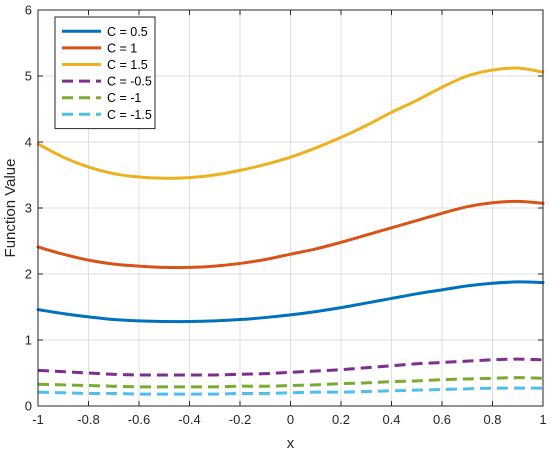  Describe the element at coordinates (492, 419) in the screenshot. I see `x-tick-label: 0.8` at that location.